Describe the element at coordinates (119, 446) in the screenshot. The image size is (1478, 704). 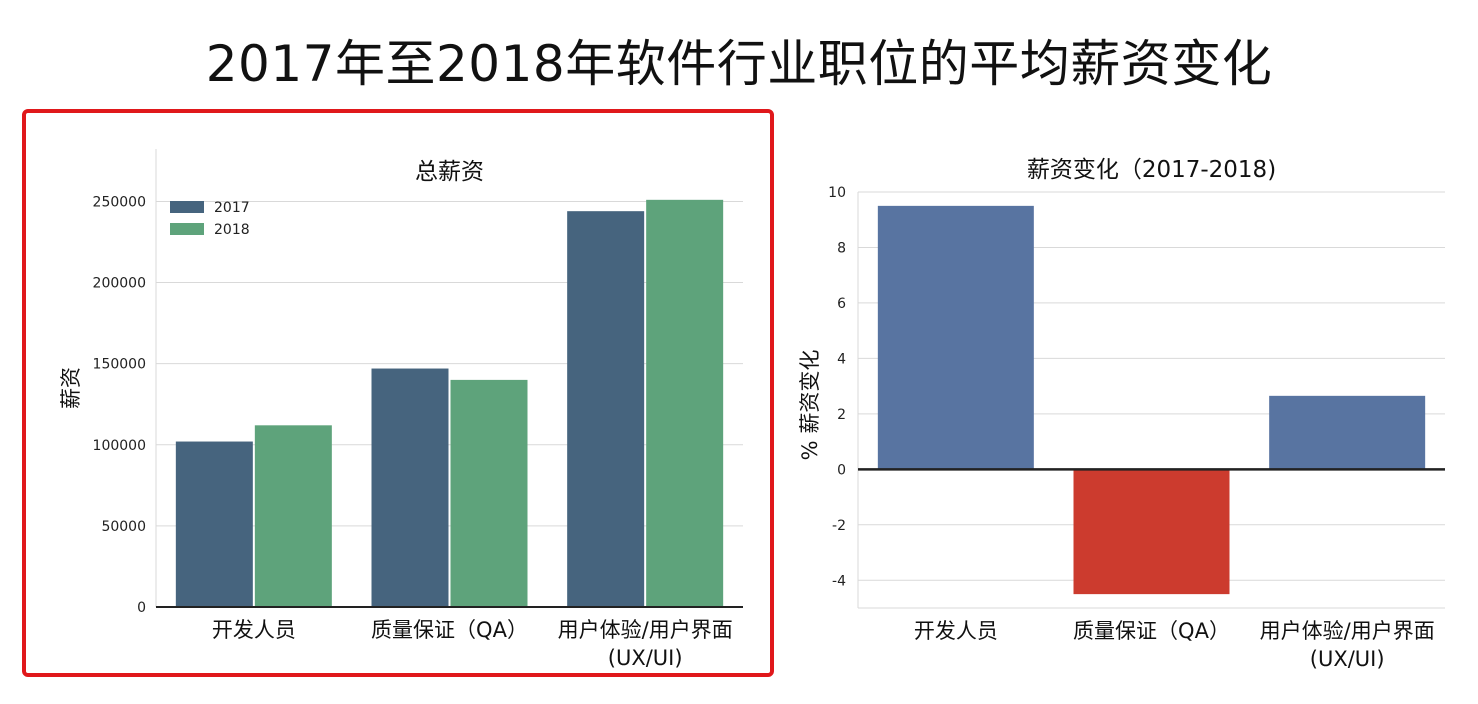
I see `y-tick-label: 100000` at that location.